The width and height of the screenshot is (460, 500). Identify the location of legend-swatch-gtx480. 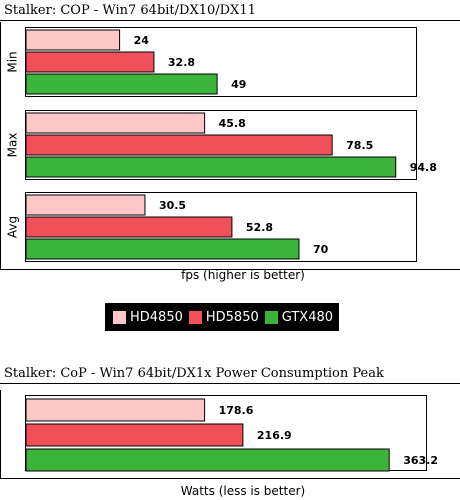
(271, 317).